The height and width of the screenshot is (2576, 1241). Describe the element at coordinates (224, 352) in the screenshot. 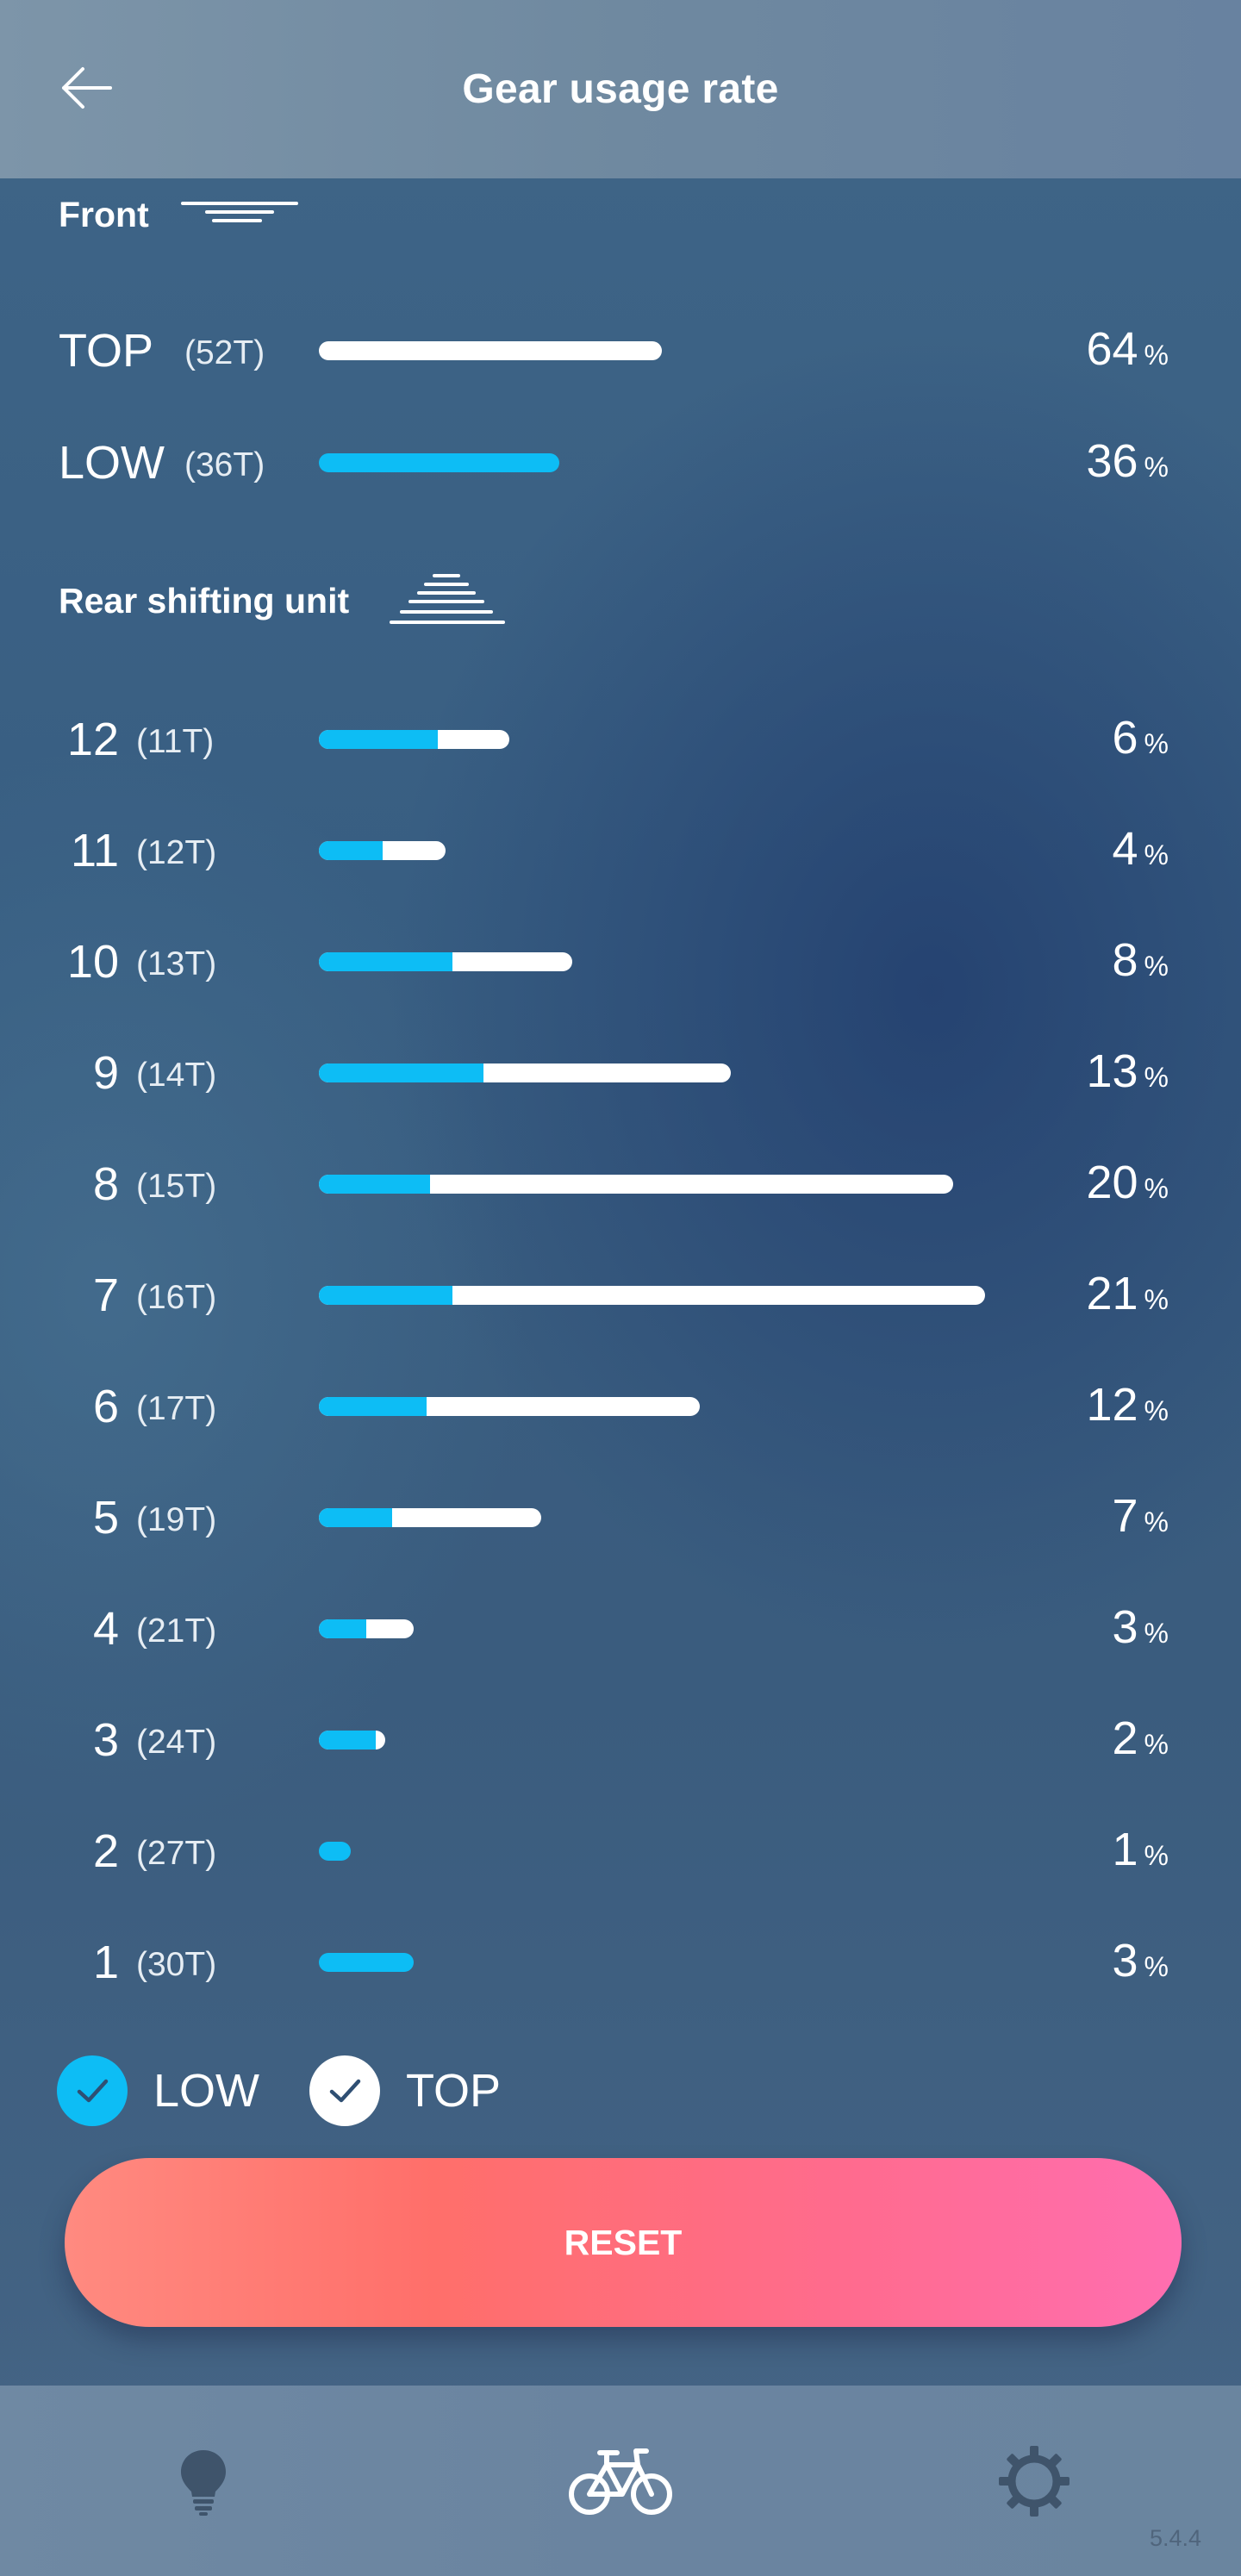

I see `teeth-count: (52T)` at that location.